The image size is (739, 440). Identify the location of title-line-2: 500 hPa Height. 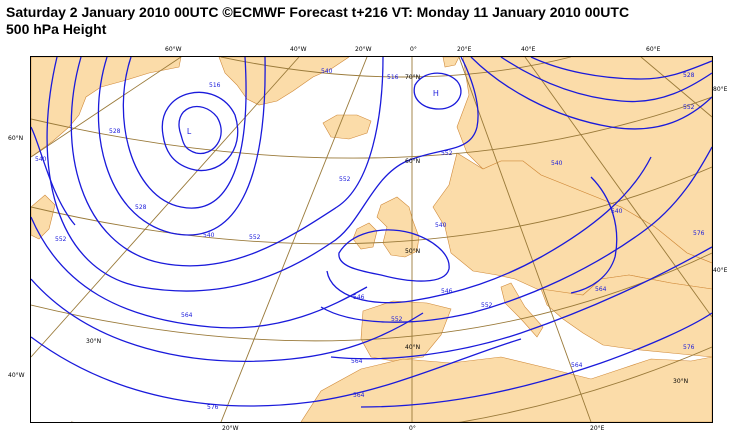
(56, 29).